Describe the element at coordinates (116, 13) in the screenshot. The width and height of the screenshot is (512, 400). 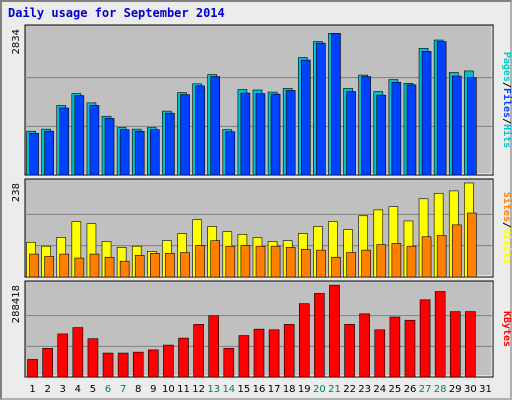
I see `chart-title: Daily usage for September 2014` at that location.